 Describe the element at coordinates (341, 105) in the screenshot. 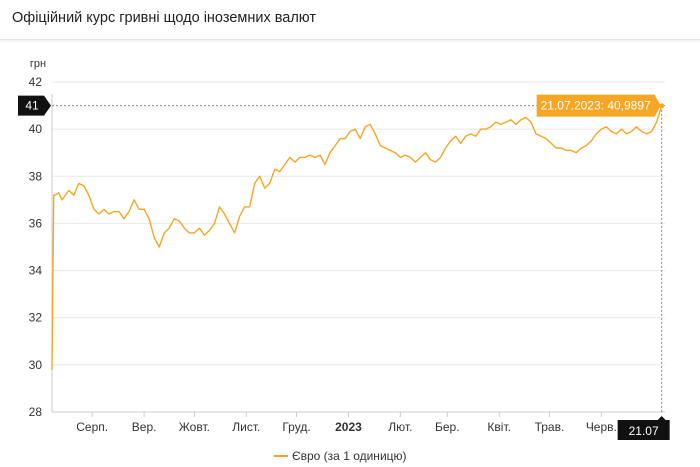

I see `reference-line-group: 41` at that location.